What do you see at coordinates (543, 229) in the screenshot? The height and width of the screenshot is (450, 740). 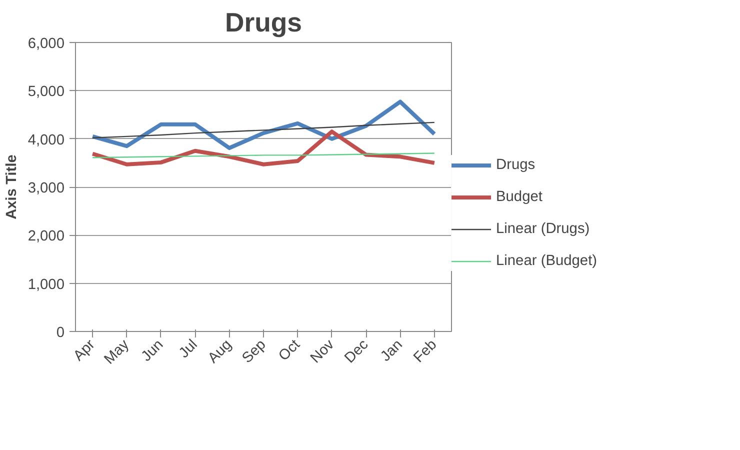 I see `legend-label: Linear (Drugs)` at bounding box center [543, 229].